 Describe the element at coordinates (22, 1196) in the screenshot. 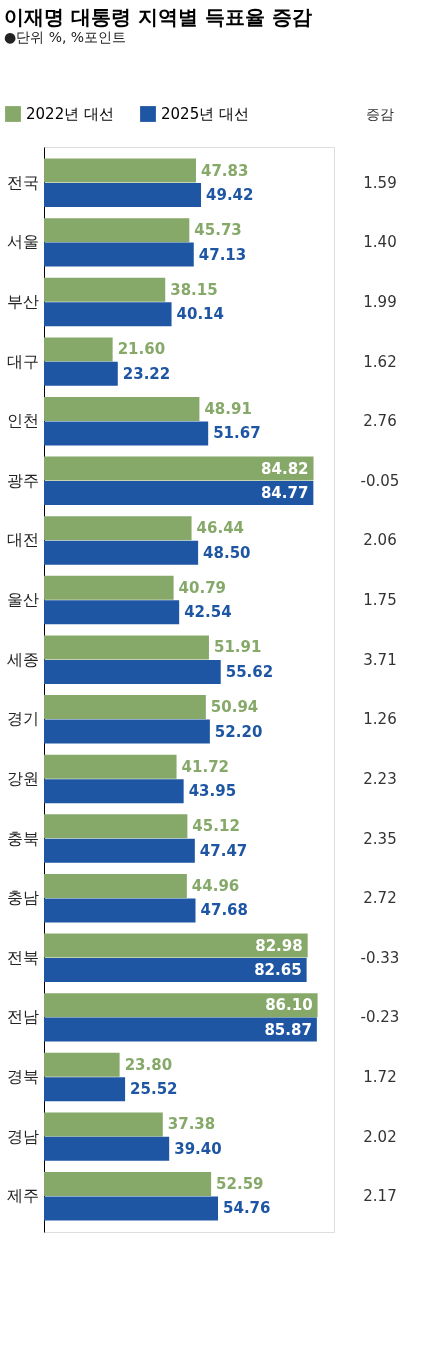

I see `y-tick-label: 제주` at that location.